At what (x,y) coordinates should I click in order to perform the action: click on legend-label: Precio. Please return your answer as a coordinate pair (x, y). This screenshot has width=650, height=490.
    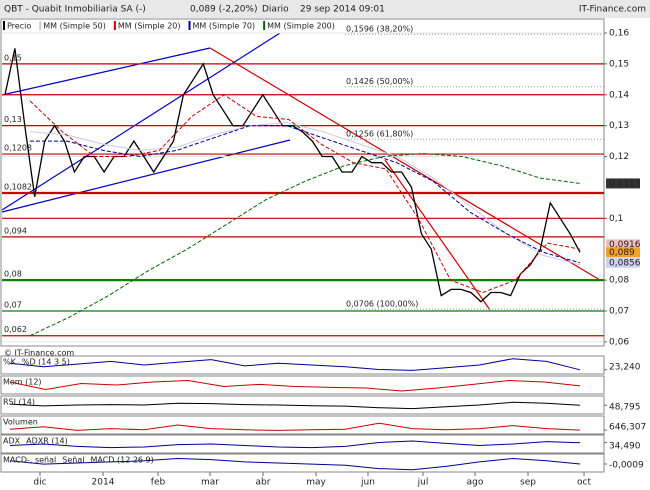
    Looking at the image, I should click on (19, 26).